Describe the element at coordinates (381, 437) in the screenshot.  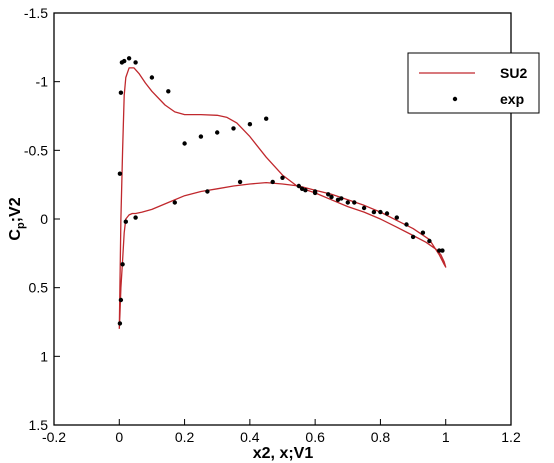
I see `x-tick-label: 0.8` at that location.